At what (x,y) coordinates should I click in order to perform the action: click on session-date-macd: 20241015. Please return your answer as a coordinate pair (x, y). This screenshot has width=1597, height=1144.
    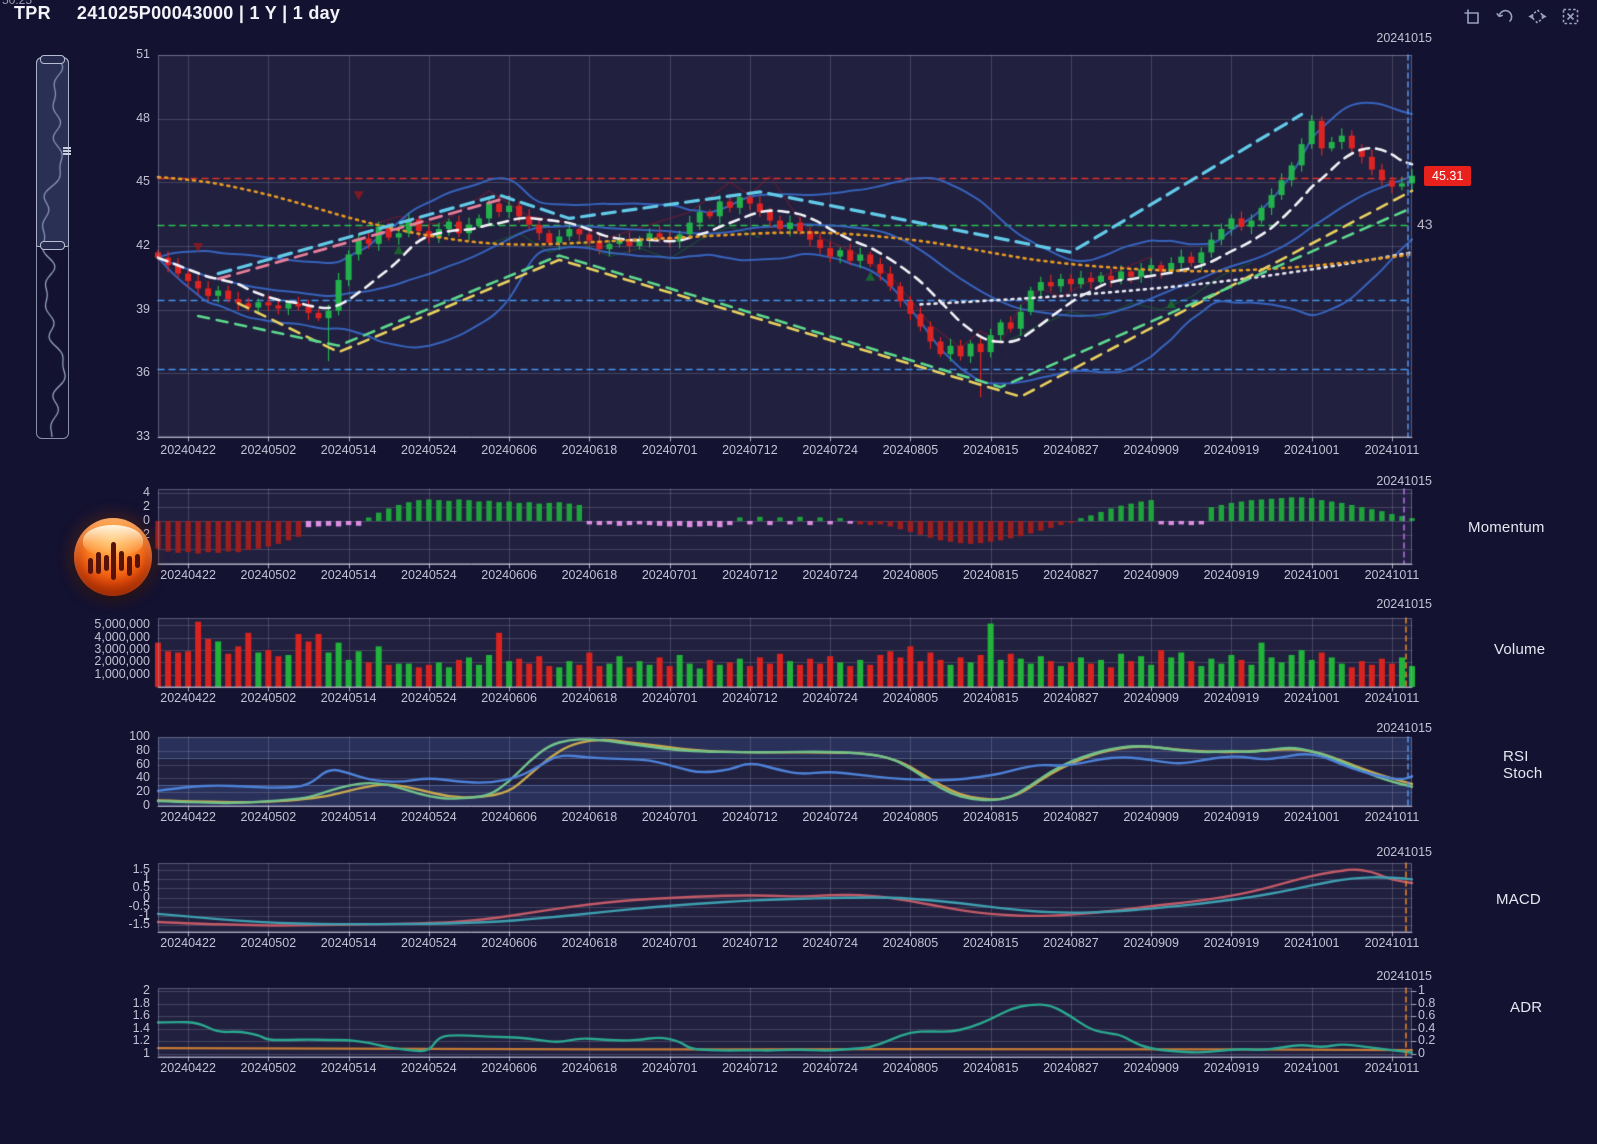
    Looking at the image, I should click on (1404, 852).